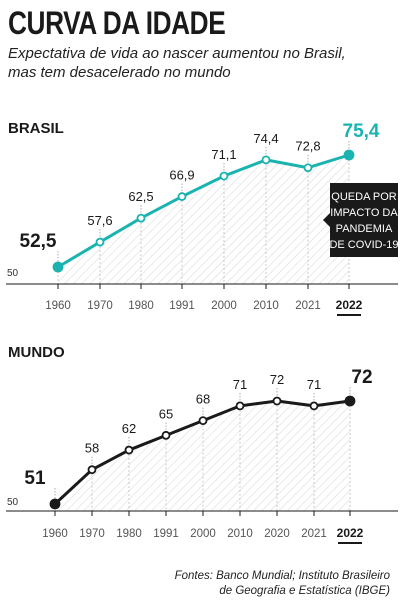  Describe the element at coordinates (36, 128) in the screenshot. I see `panel-title: BRASIL` at that location.